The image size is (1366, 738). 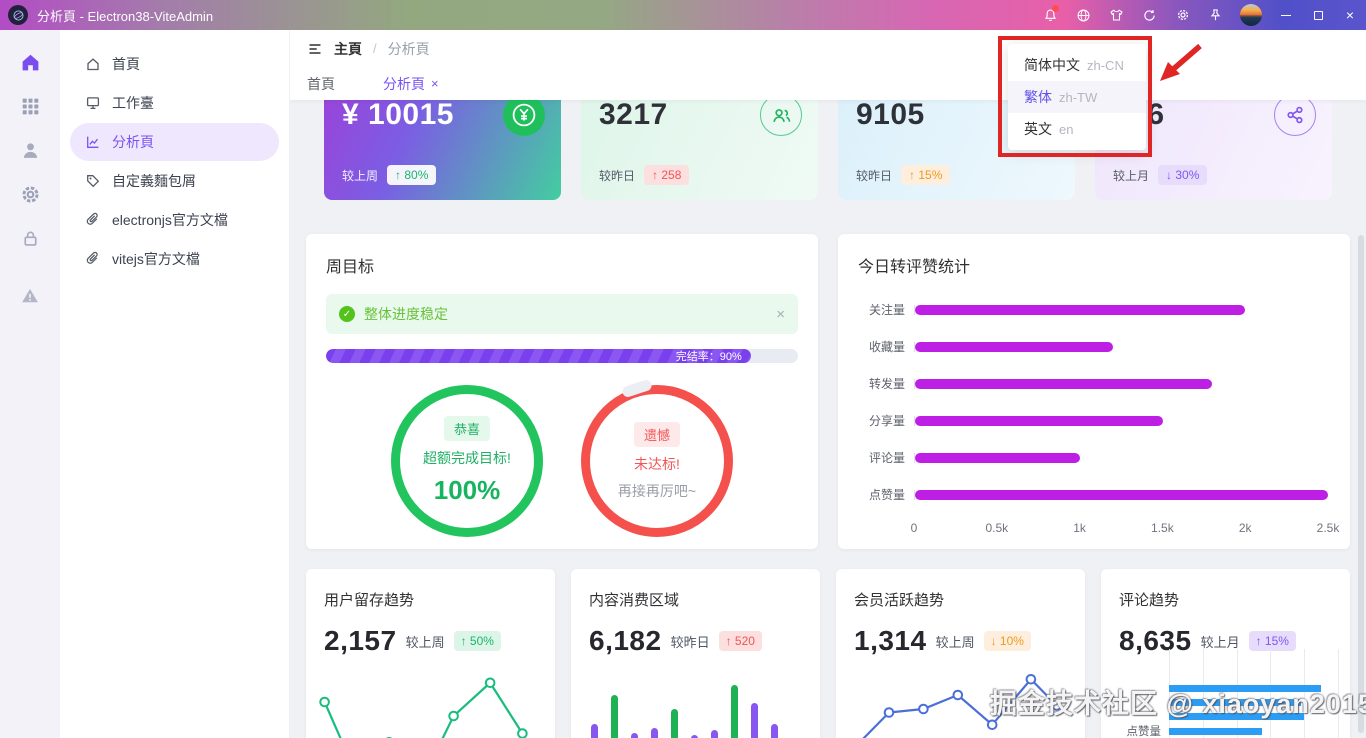 What do you see at coordinates (1272, 641) in the screenshot?
I see `trend-badge: ↑ 15%` at bounding box center [1272, 641].